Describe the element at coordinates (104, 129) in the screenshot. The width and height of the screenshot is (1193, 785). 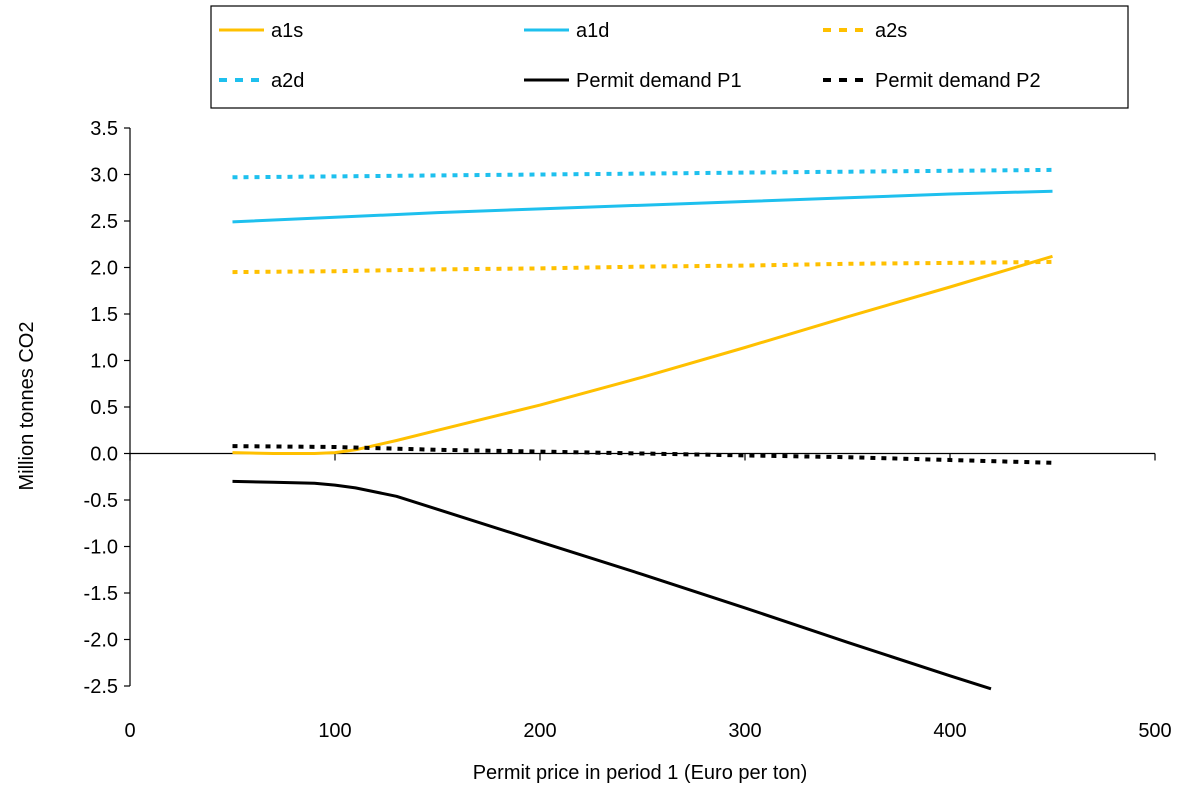
I see `y-tick-label: 3.5` at that location.